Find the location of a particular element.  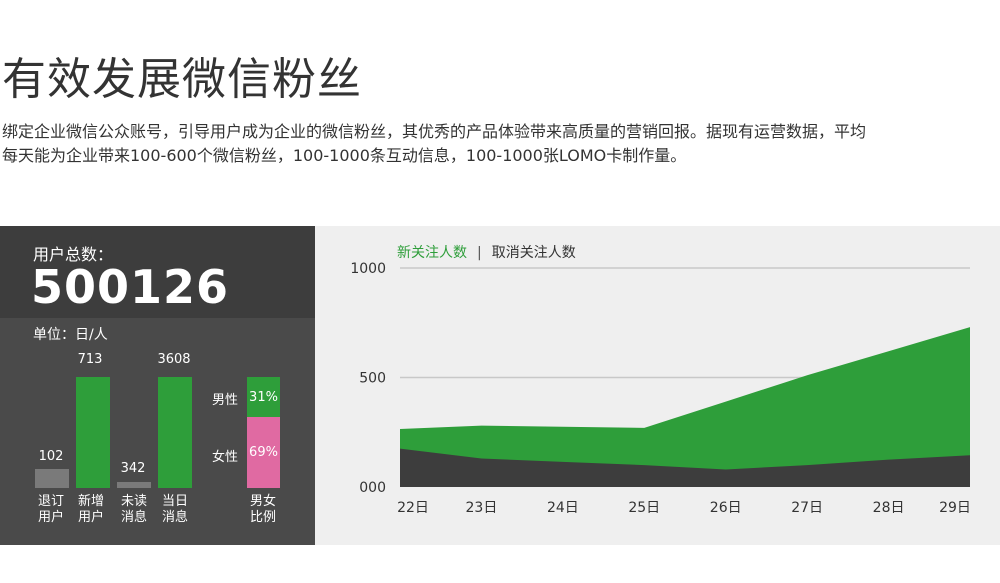

chart-legend: 新关注人数 | 取消关注人数 is located at coordinates (486, 252).